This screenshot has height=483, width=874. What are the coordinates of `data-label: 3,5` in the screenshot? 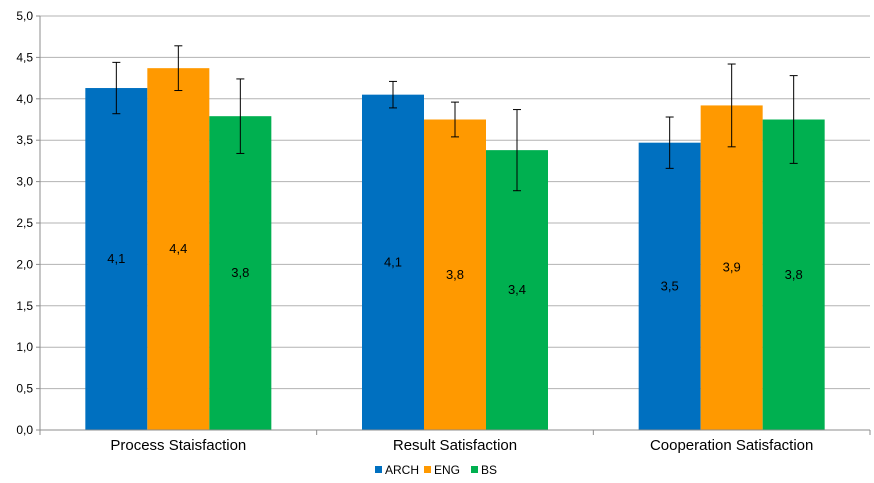 It's located at (670, 285).